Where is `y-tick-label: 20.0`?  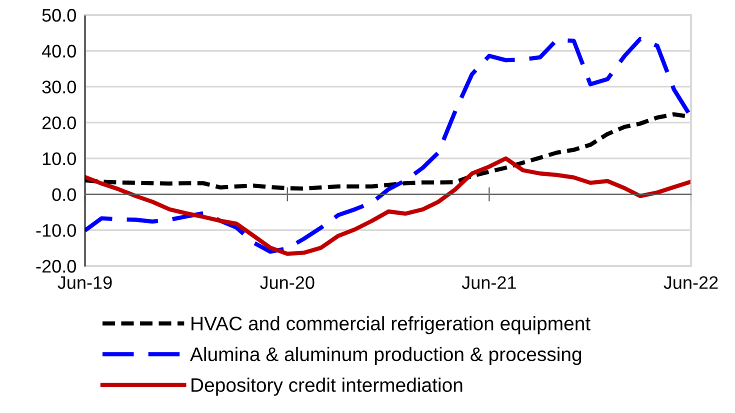 y-tick-label: 20.0 is located at coordinates (59, 123).